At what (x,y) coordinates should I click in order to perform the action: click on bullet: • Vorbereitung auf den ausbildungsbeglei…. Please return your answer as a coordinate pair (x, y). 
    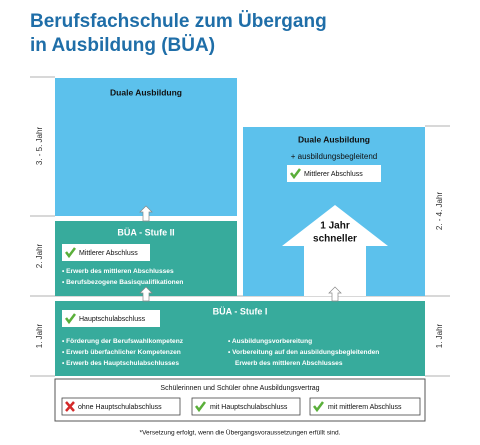
    Looking at the image, I should click on (303, 352).